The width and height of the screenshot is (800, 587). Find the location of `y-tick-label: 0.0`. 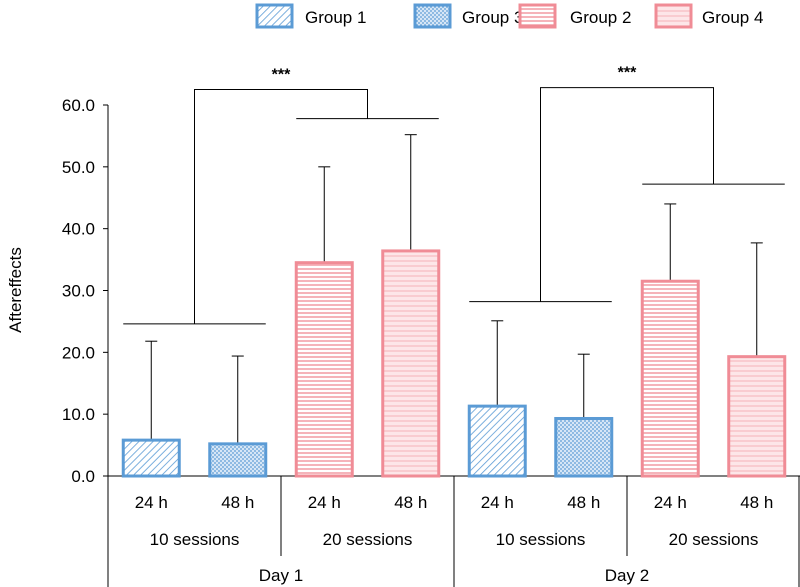

y-tick-label: 0.0 is located at coordinates (83, 476).